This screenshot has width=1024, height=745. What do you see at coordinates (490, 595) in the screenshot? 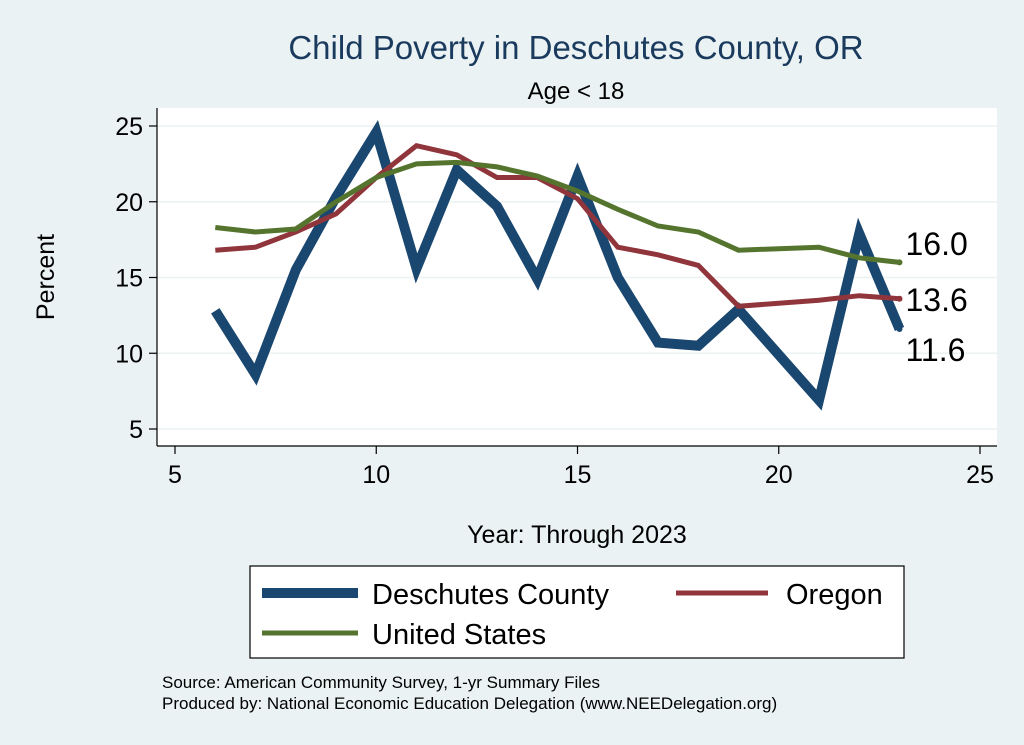
I see `legend-label-deschutes: Deschutes County` at bounding box center [490, 595].